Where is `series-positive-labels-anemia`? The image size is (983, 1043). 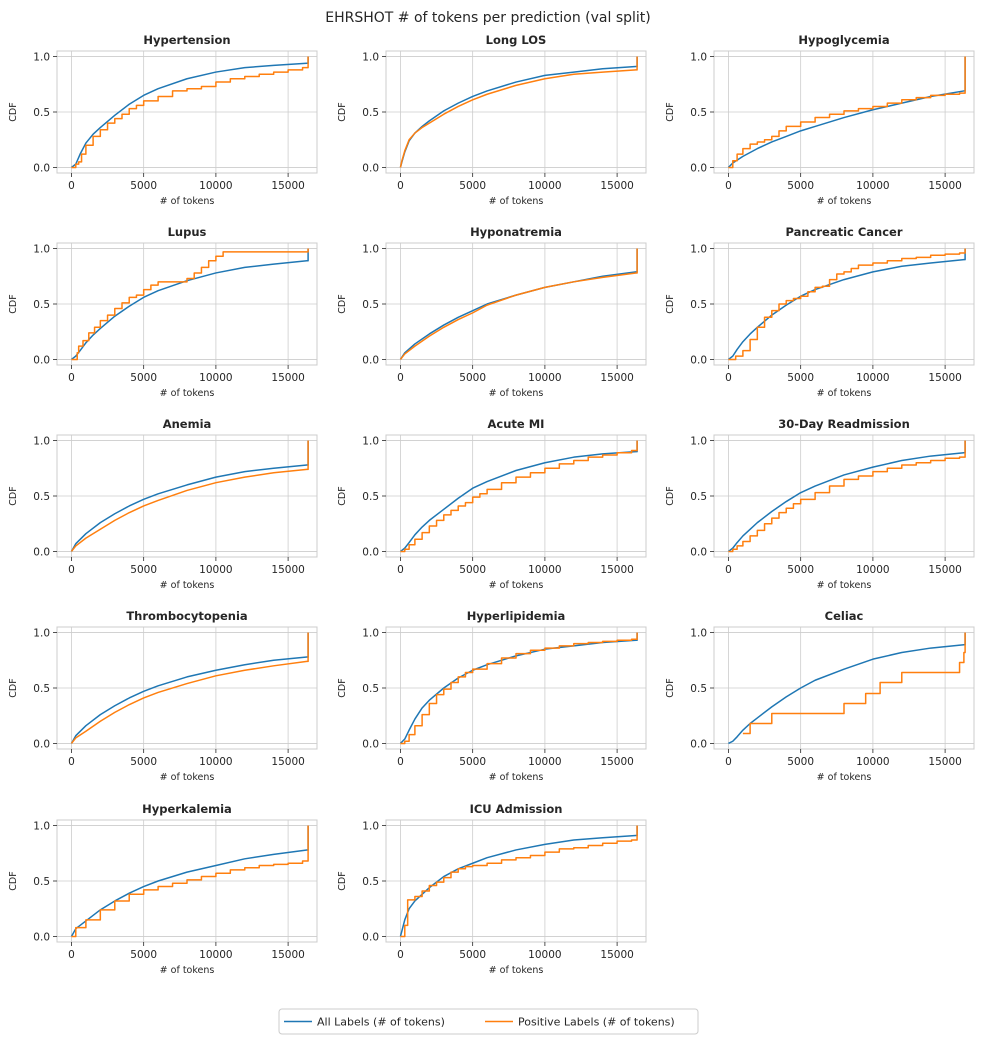
series-positive-labels-anemia is located at coordinates (189, 496).